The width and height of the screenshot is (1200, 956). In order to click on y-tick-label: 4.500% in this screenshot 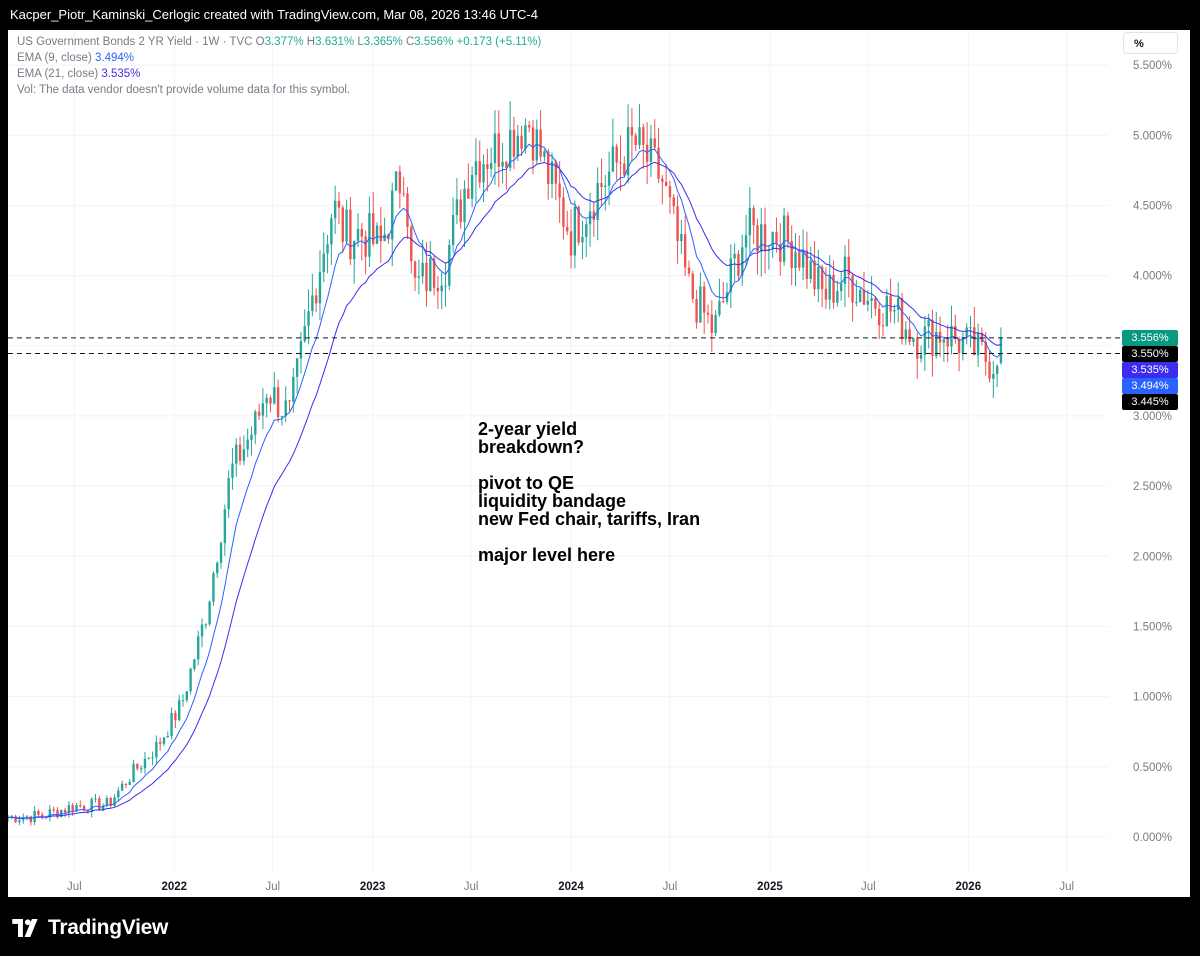, I will do `click(1152, 206)`.